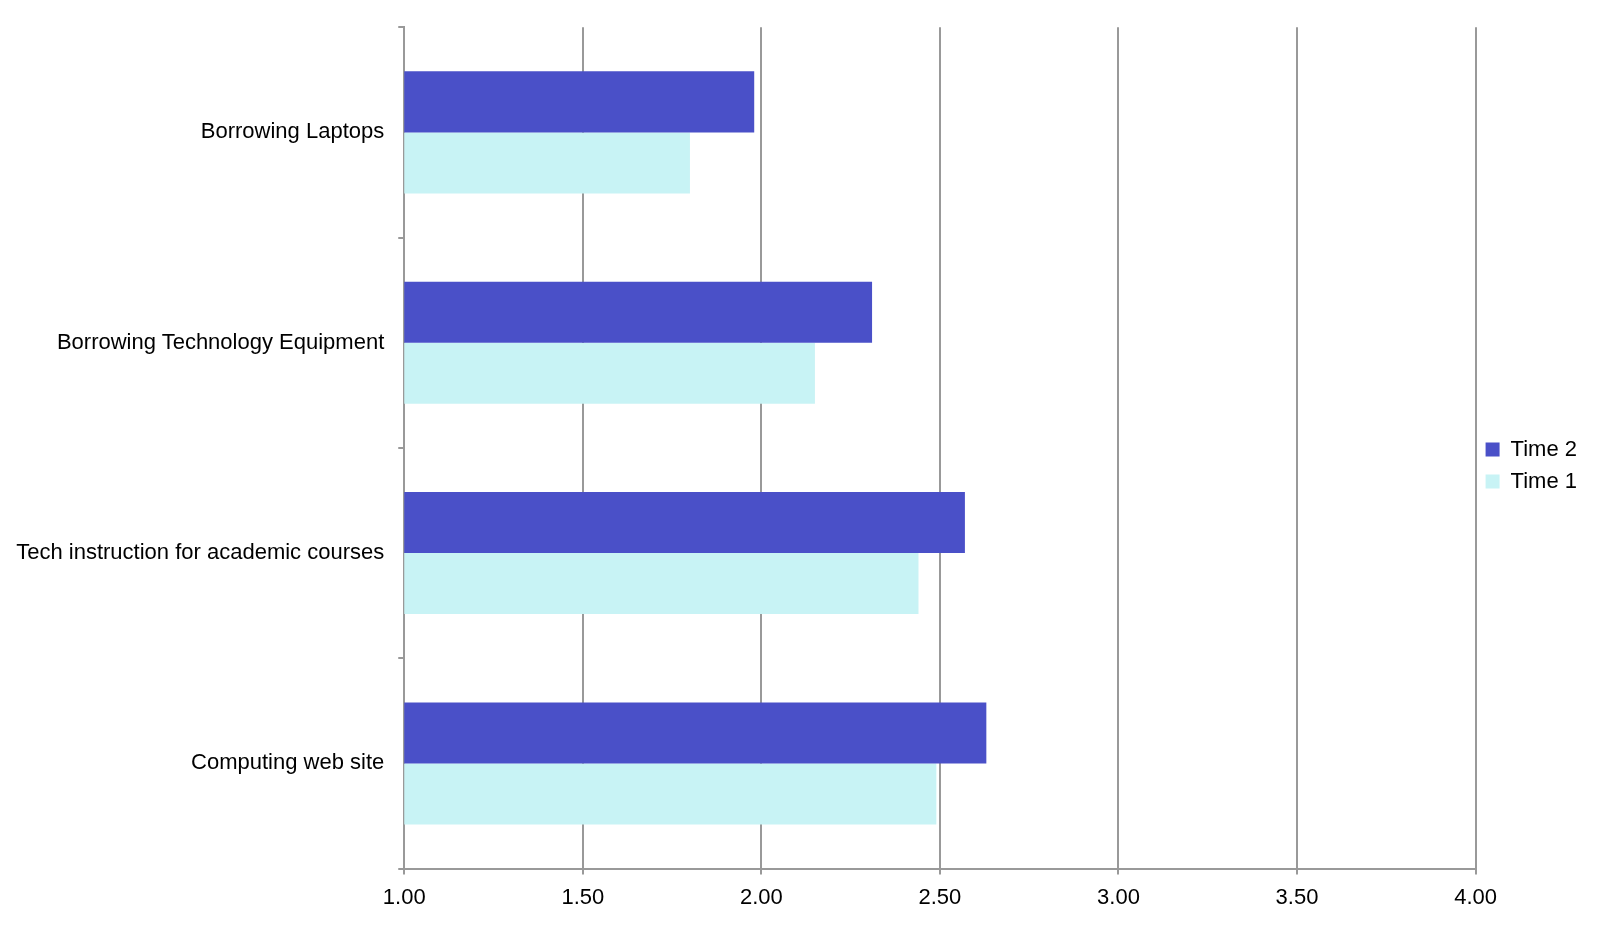  Describe the element at coordinates (292, 131) in the screenshot. I see `y-tick-label: Borrowing Laptops` at that location.